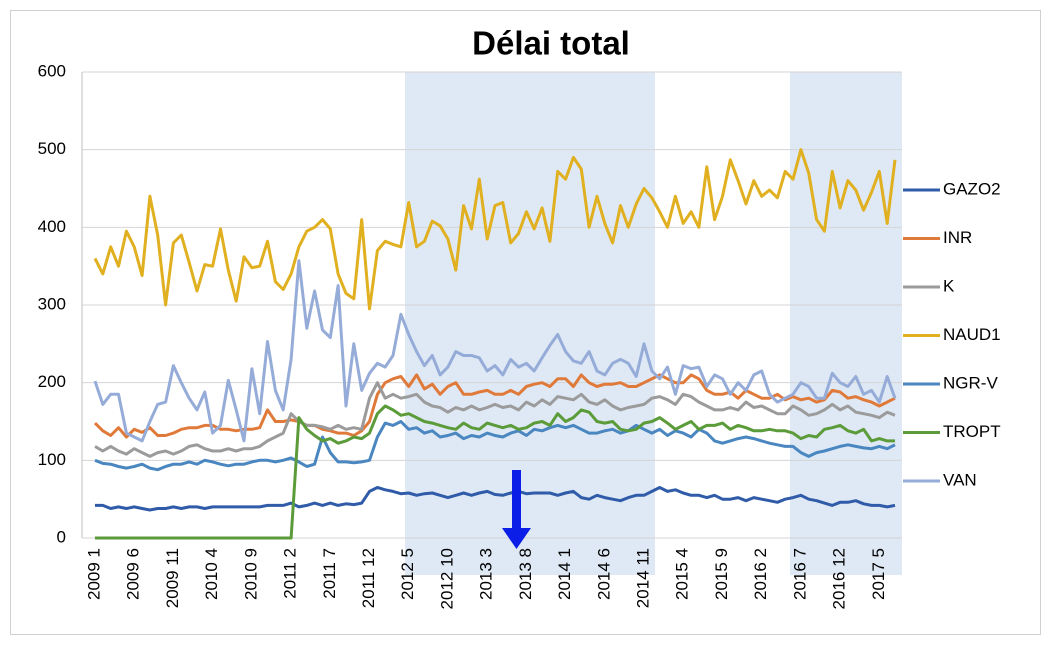 This screenshot has width=1050, height=650. Describe the element at coordinates (972, 188) in the screenshot. I see `legend-label: GAZO2` at that location.